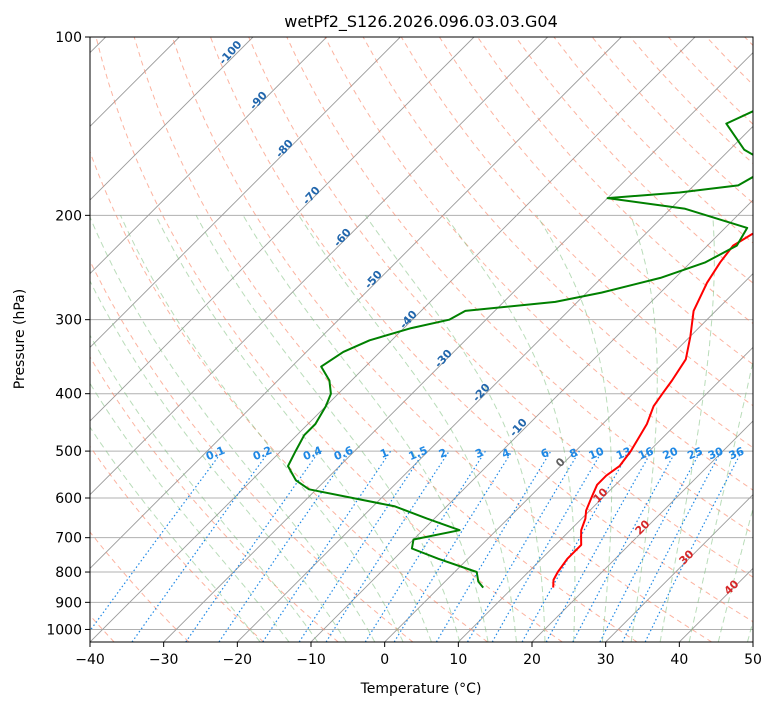 The width and height of the screenshot is (775, 708). Describe the element at coordinates (68, 499) in the screenshot. I see `y-tick-label: 600` at that location.